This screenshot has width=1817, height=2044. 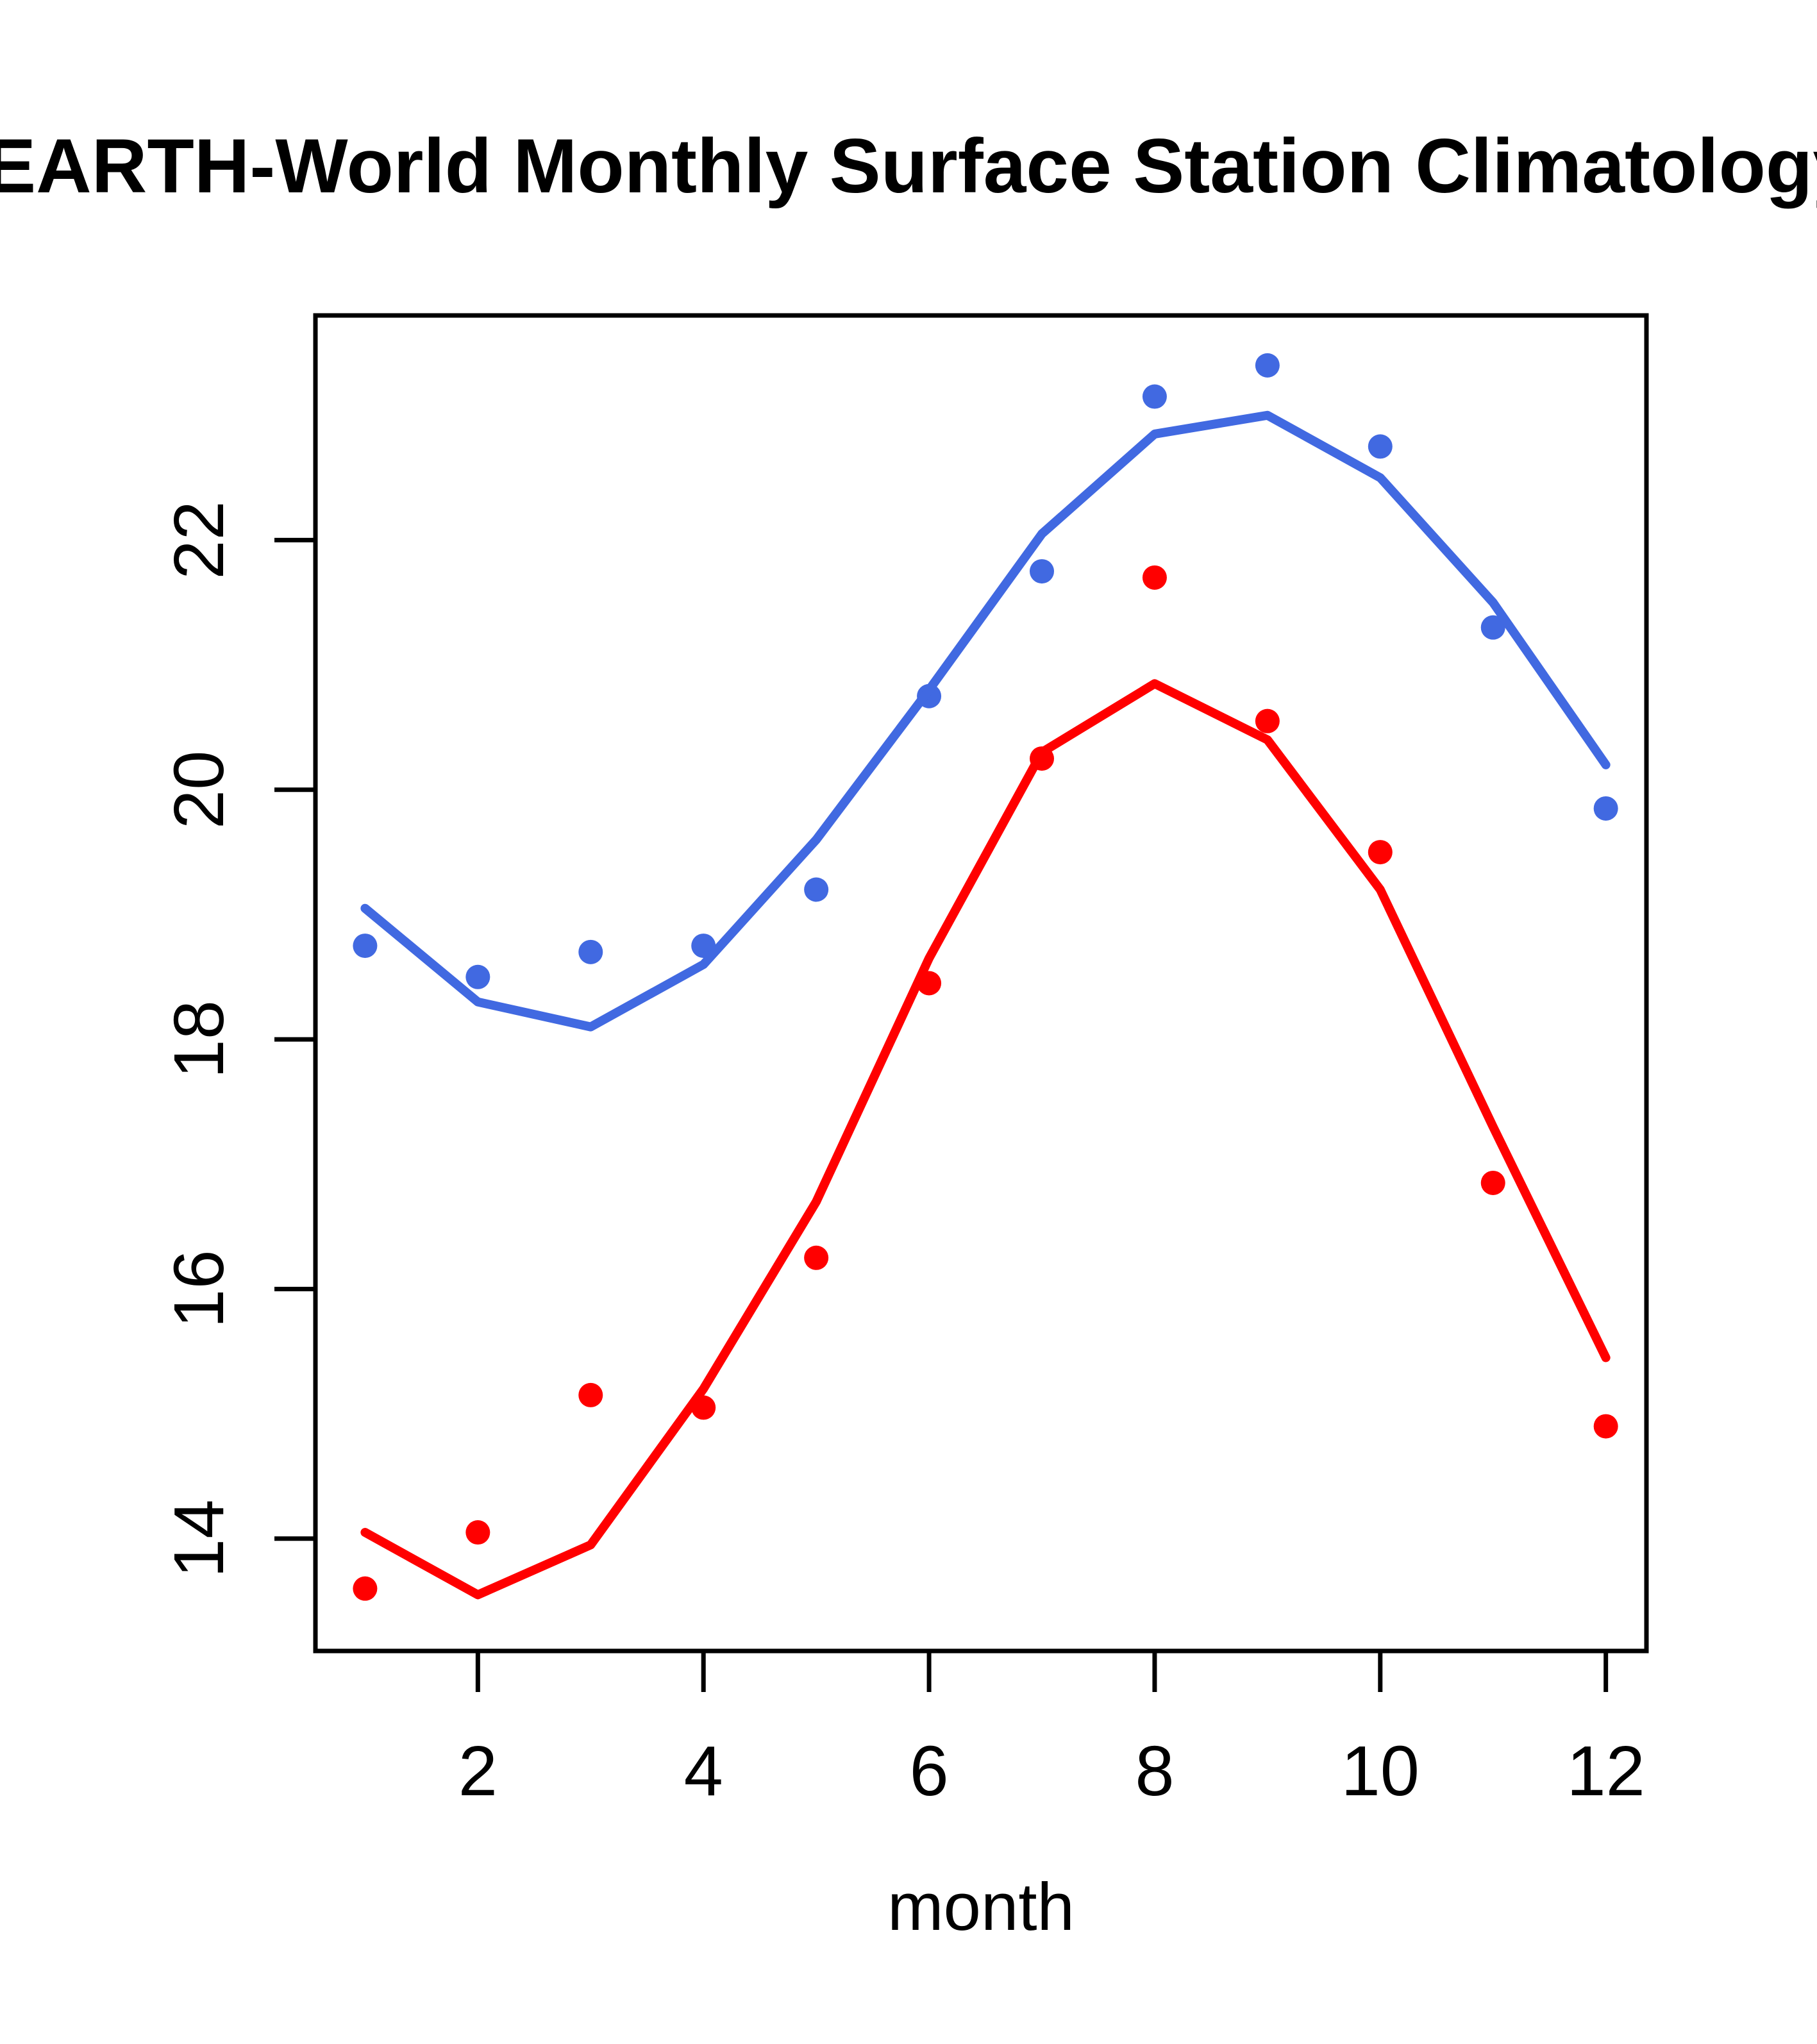 What do you see at coordinates (200, 790) in the screenshot?
I see `y-tick-label: 20` at bounding box center [200, 790].